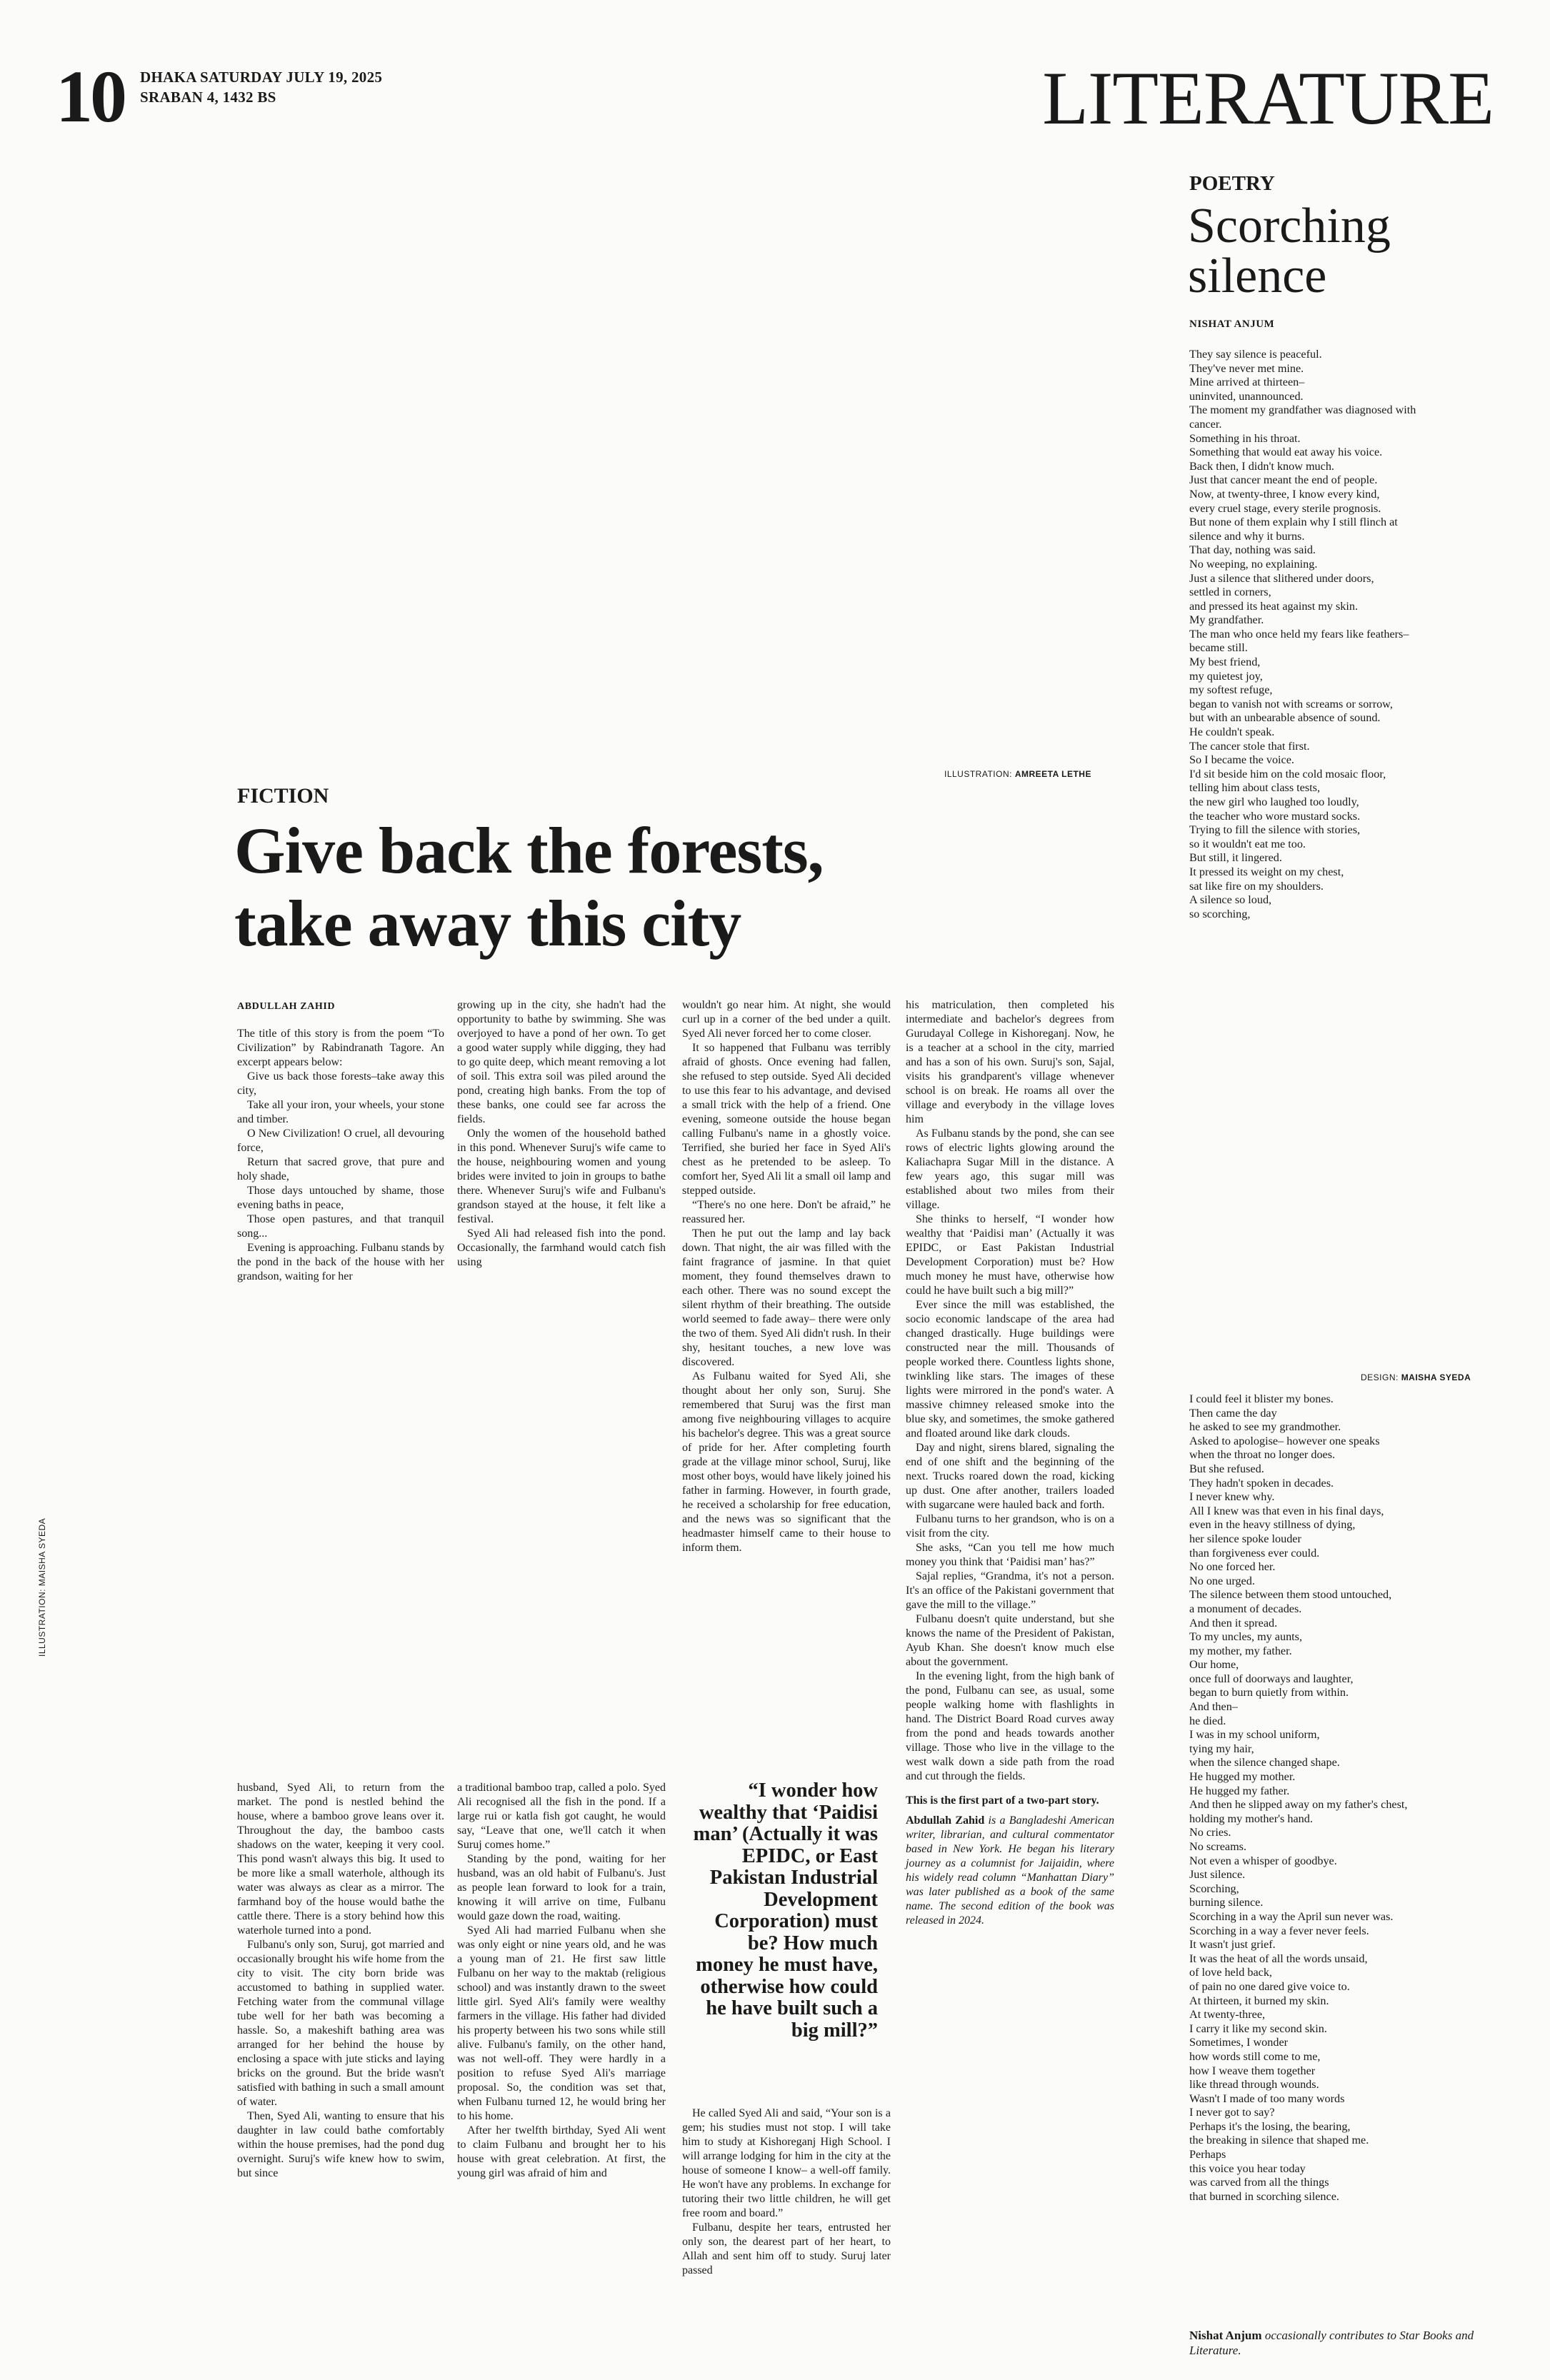 This screenshot has height=2380, width=1550. Describe the element at coordinates (1256, 886) in the screenshot. I see `poem-line: sat like fire on my shoulders.` at that location.